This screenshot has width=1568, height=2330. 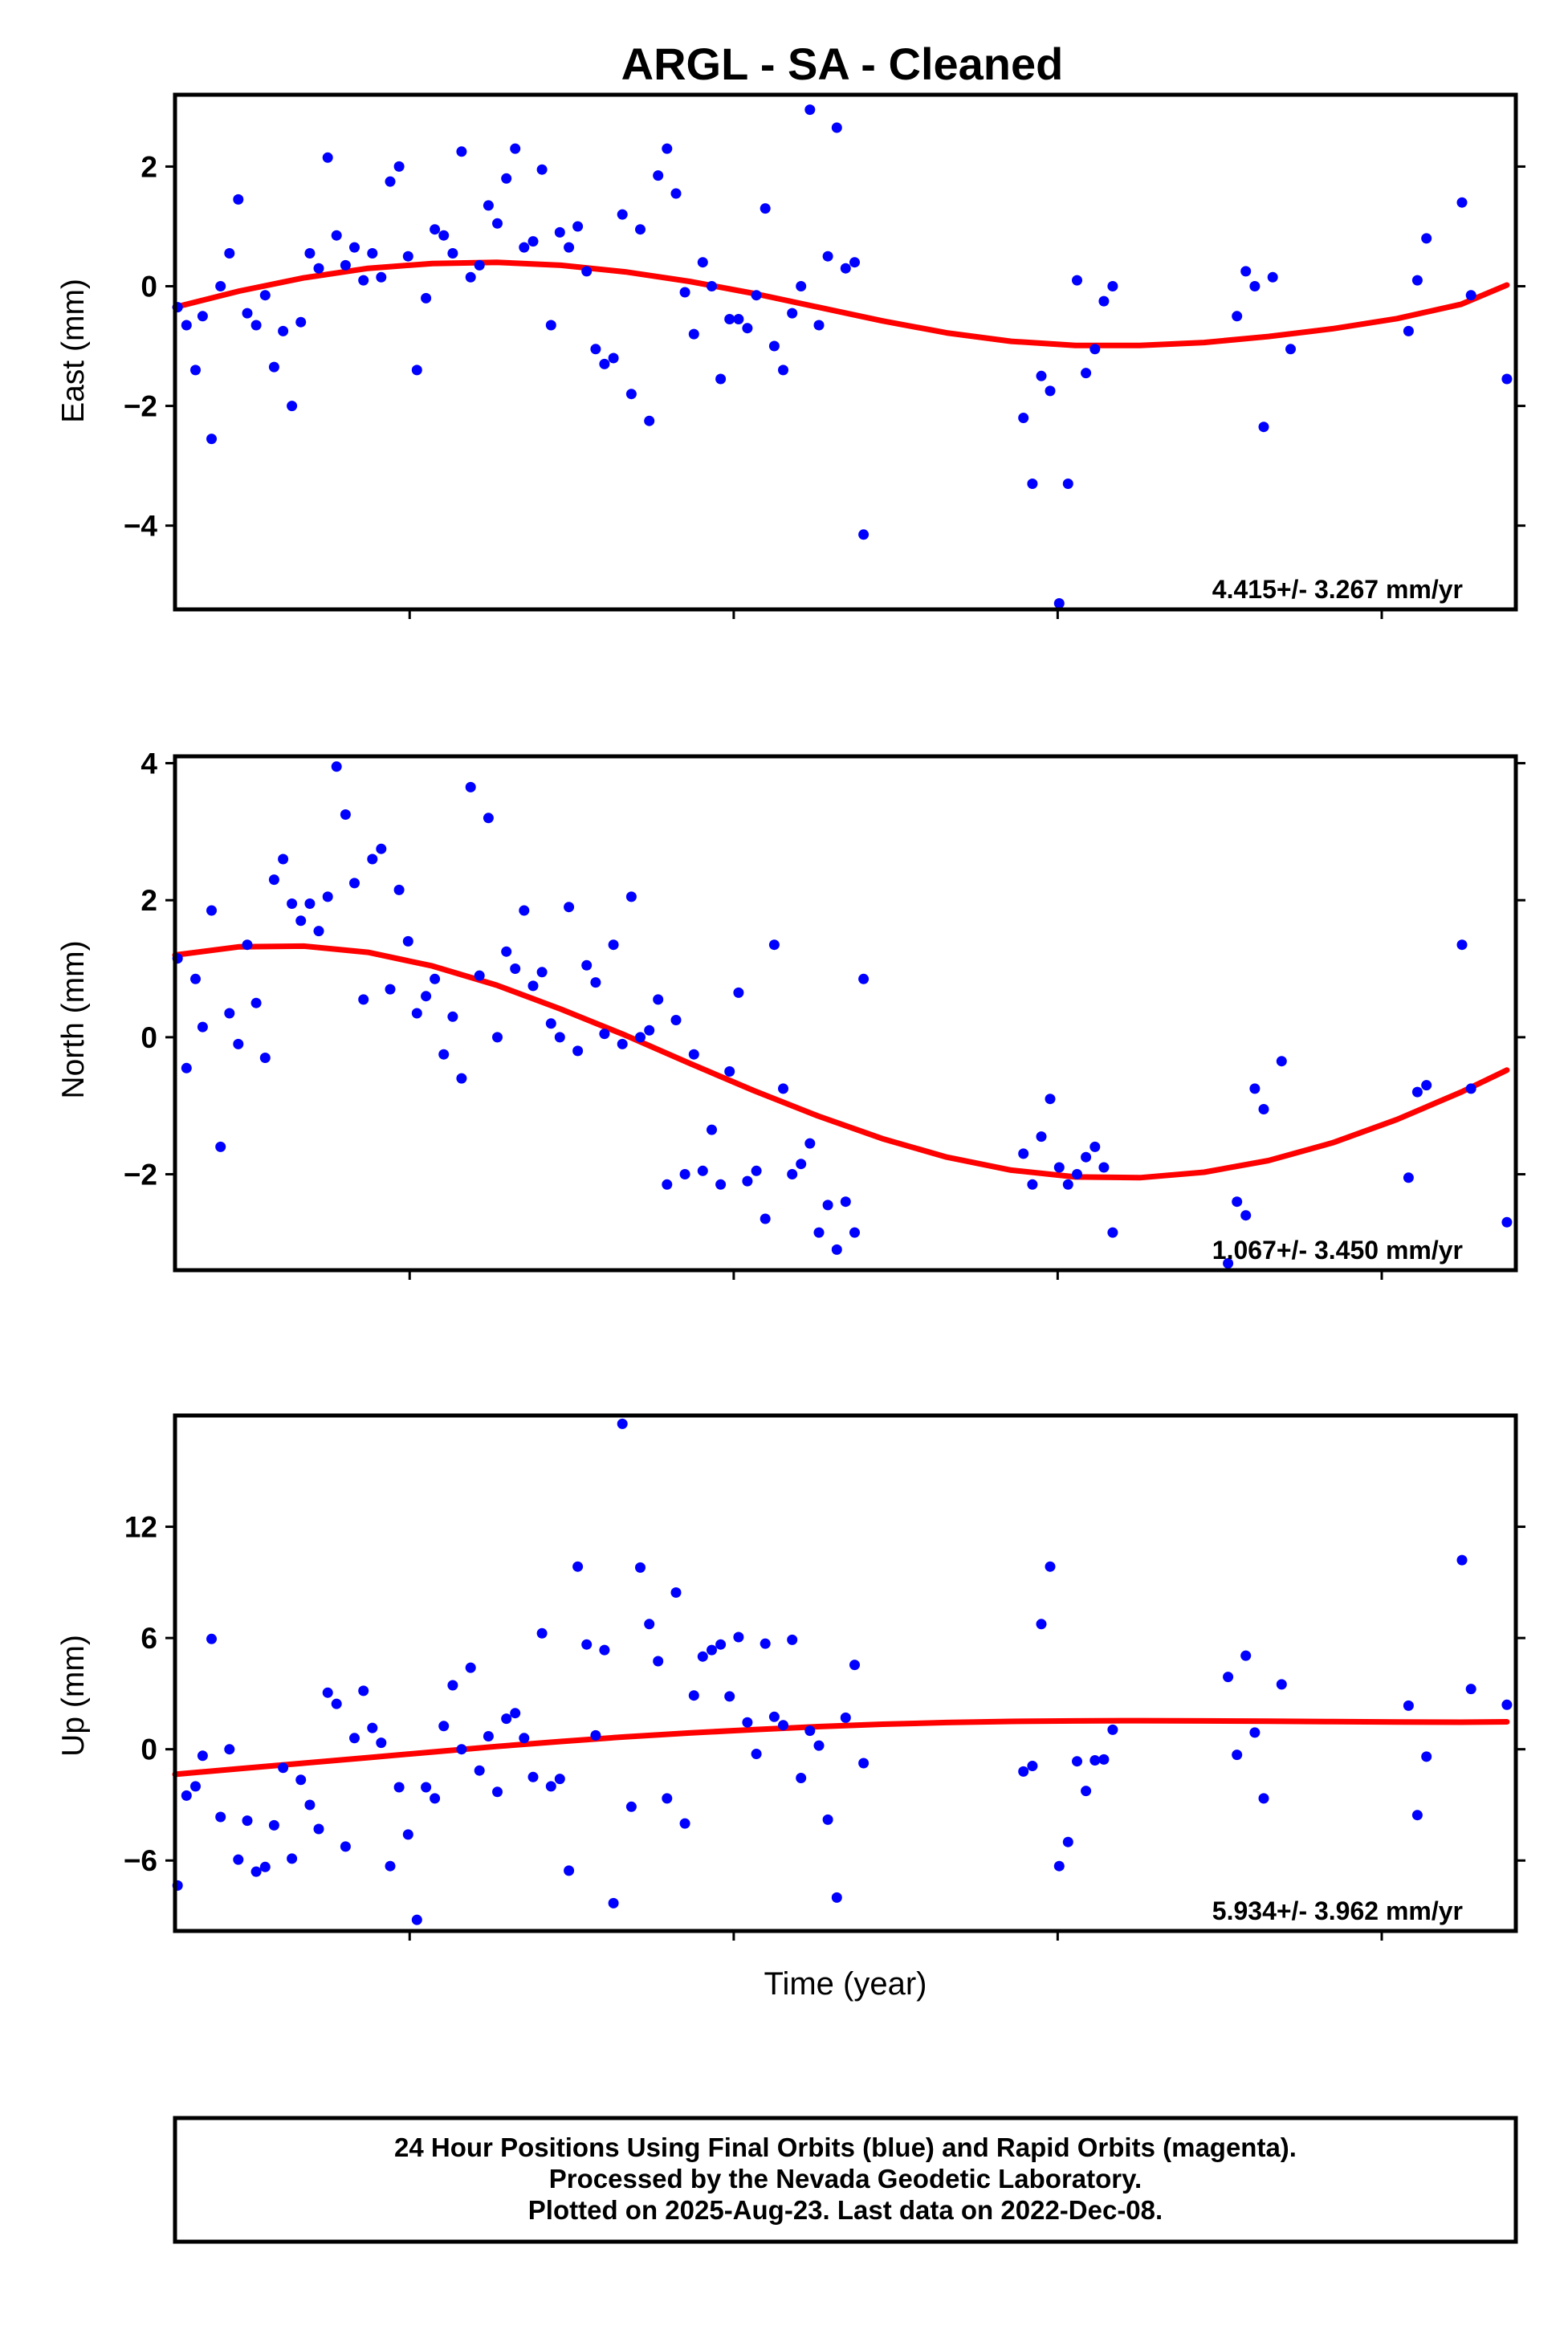 What do you see at coordinates (73, 351) in the screenshot?
I see `east-y-axis-label: East (mm)` at bounding box center [73, 351].